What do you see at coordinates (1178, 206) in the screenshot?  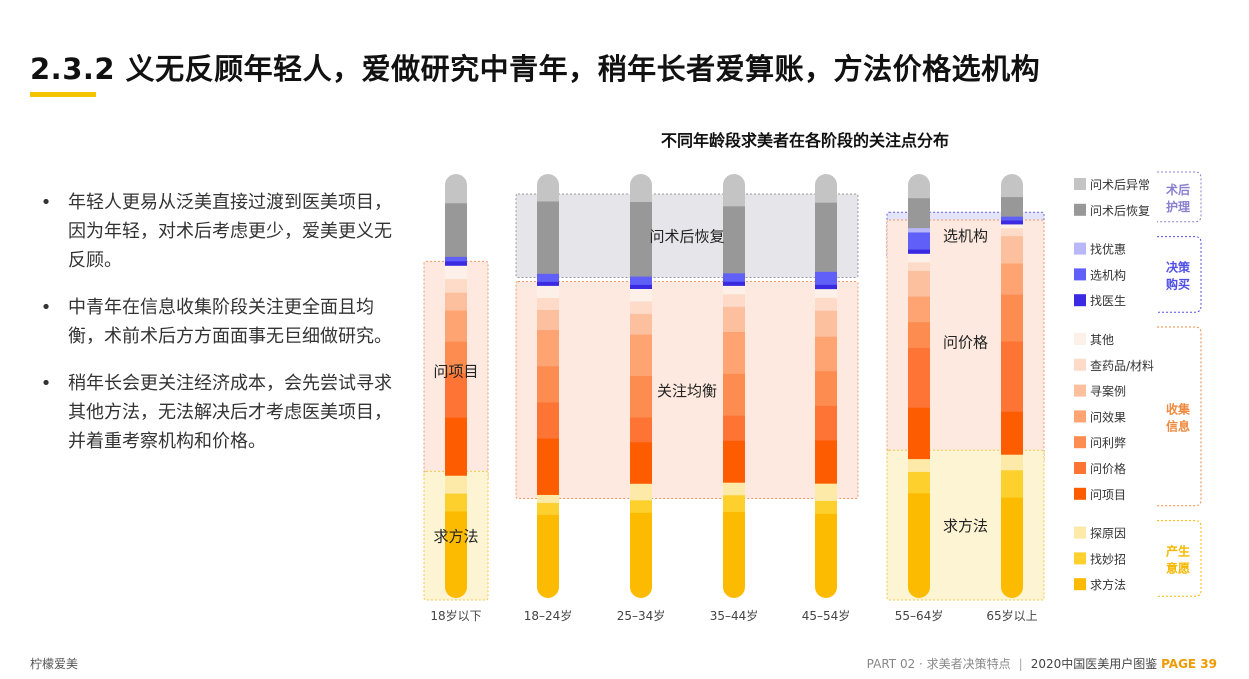 I see `legend-group-label: 护理` at bounding box center [1178, 206].